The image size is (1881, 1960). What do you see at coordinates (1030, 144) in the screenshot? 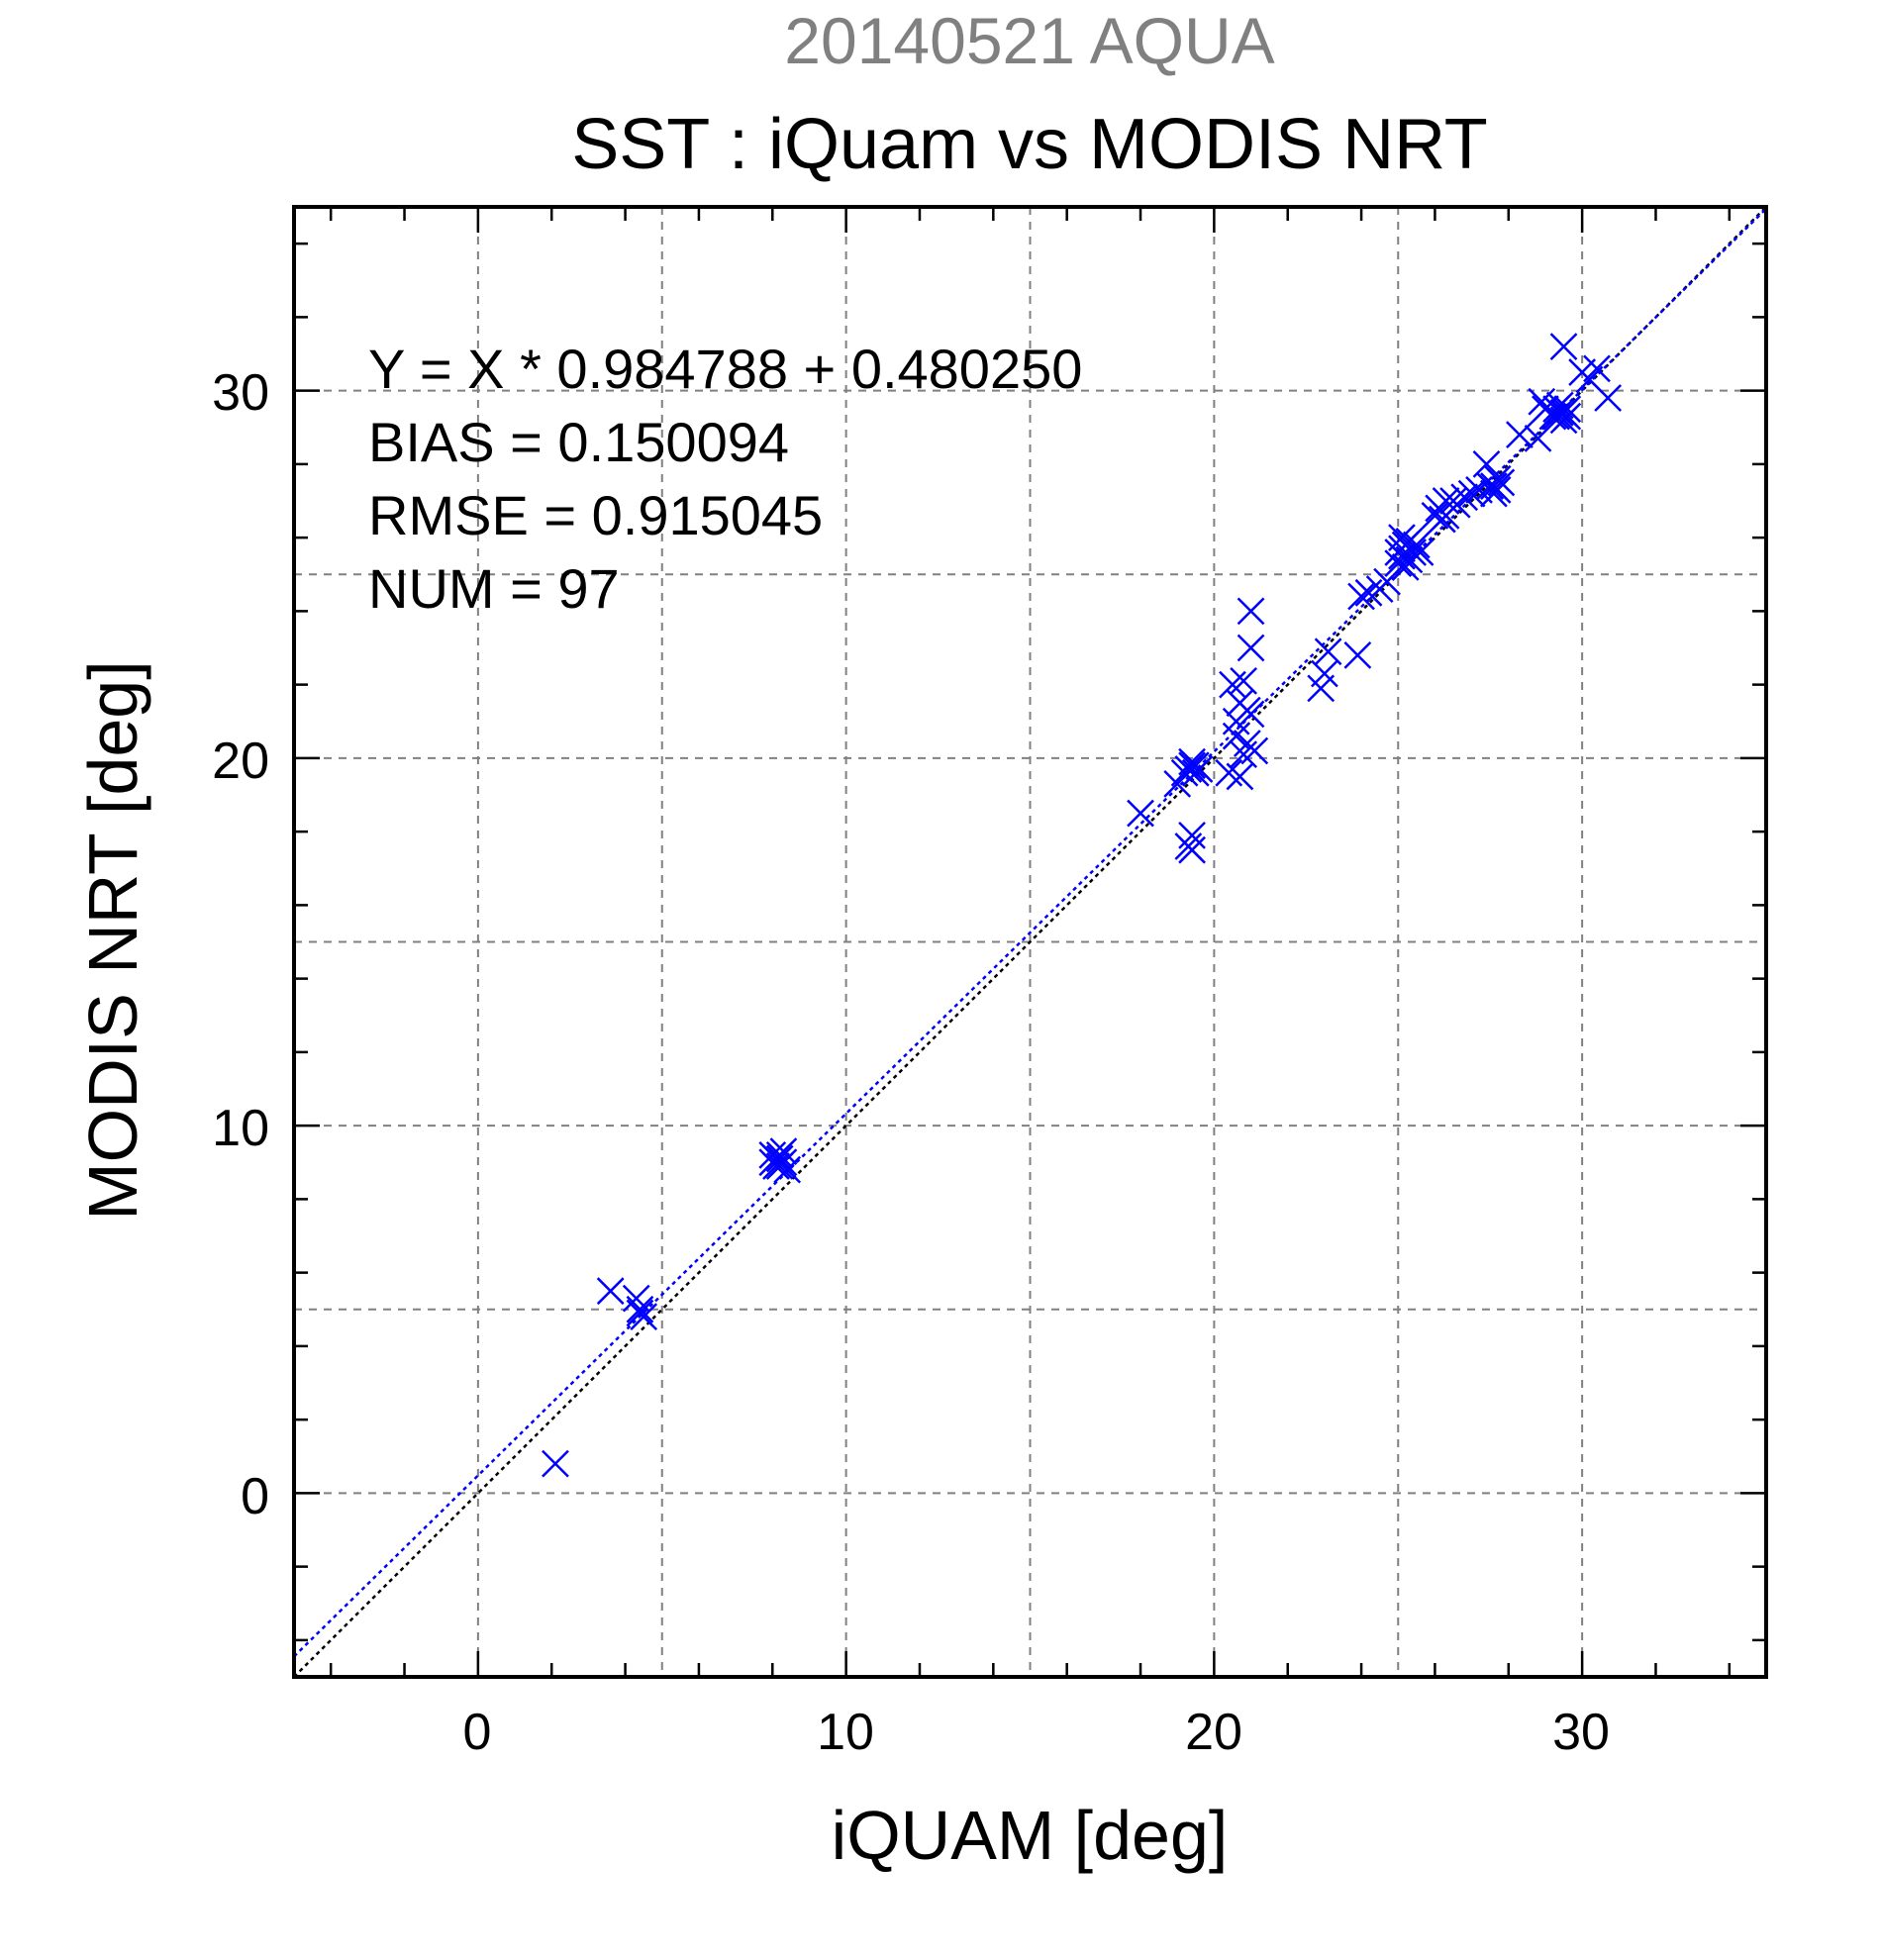
I see `chart-title: SST : iQuam vs MODIS NRT` at bounding box center [1030, 144].